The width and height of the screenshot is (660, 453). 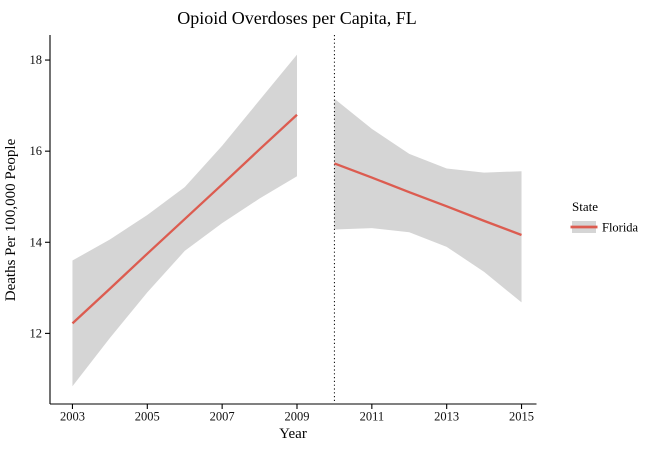 What do you see at coordinates (446, 417) in the screenshot?
I see `x-tick-label: 2013` at bounding box center [446, 417].